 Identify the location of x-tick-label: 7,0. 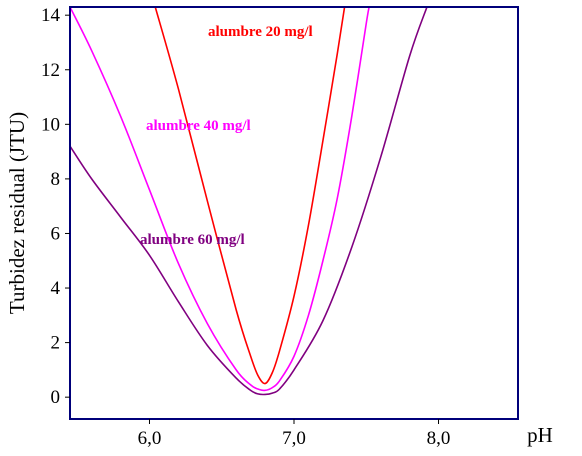
(294, 438).